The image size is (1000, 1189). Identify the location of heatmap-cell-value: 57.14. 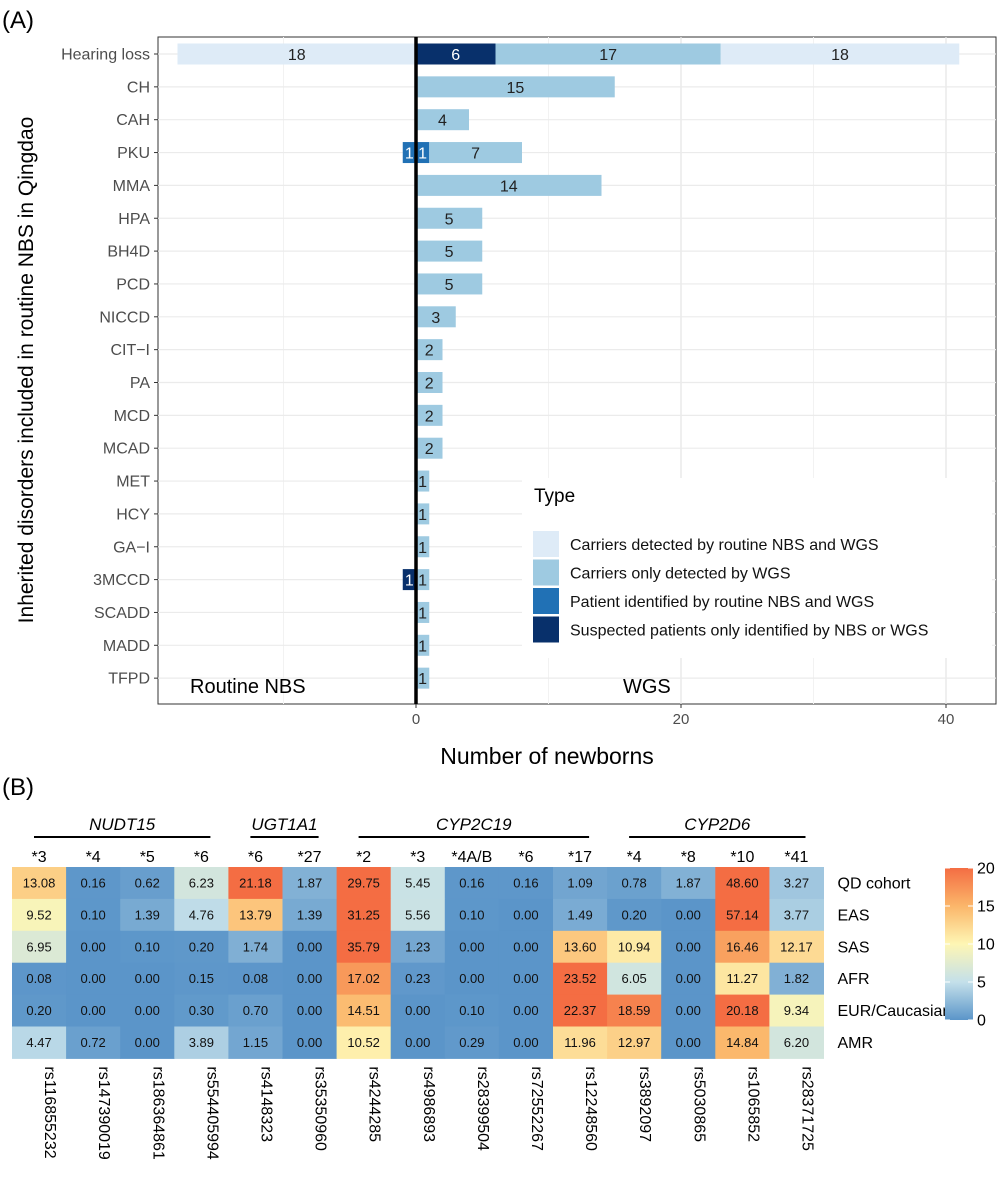
(742, 914).